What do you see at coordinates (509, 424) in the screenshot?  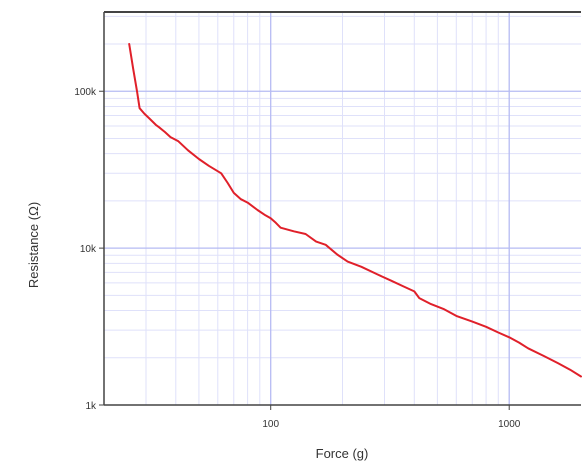 I see `x-tick-label: 1000` at bounding box center [509, 424].